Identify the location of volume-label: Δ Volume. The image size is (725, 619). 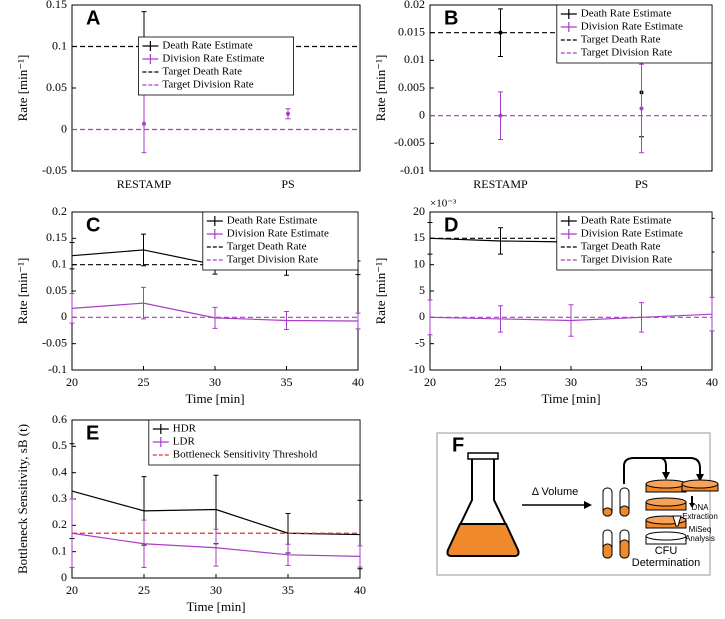
(555, 492).